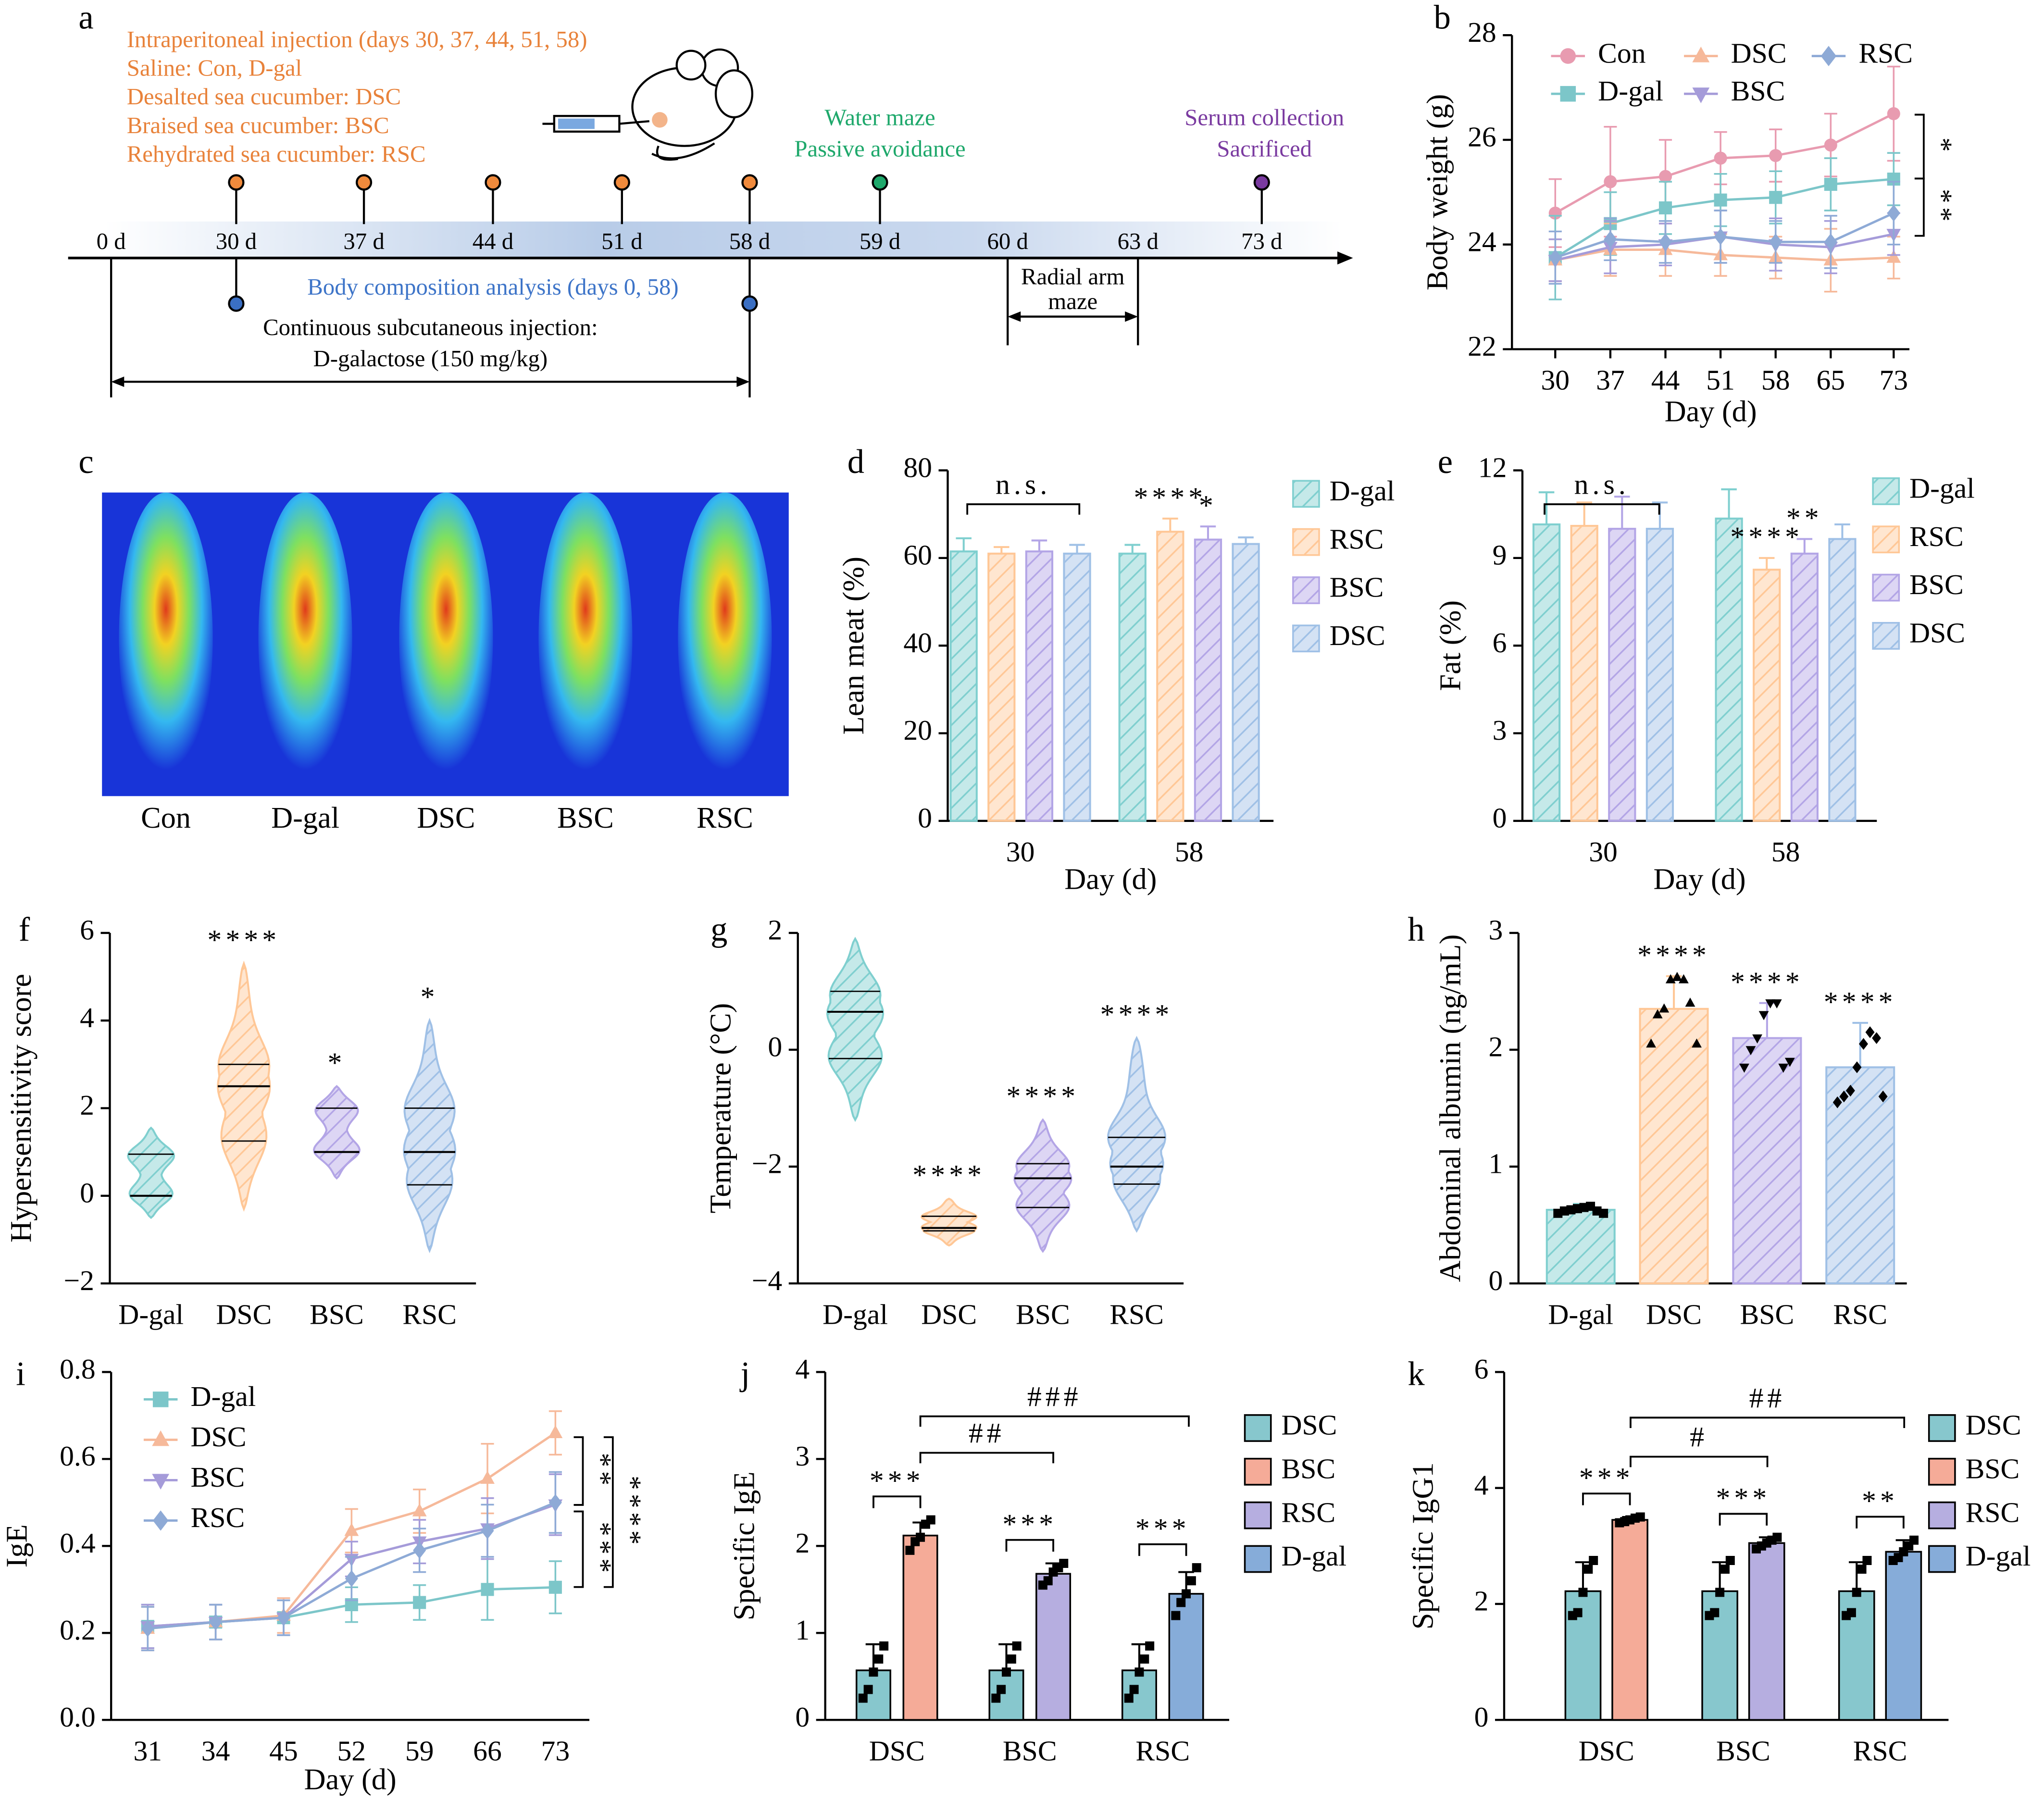 The height and width of the screenshot is (1802, 2044). Describe the element at coordinates (1495, 930) in the screenshot. I see `y-tick-label: 3` at that location.